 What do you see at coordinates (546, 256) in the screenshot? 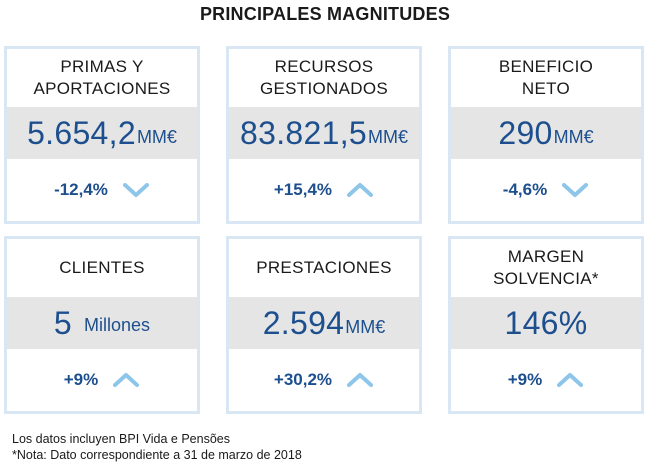
I see `card-label-line1: MARGEN` at bounding box center [546, 256].